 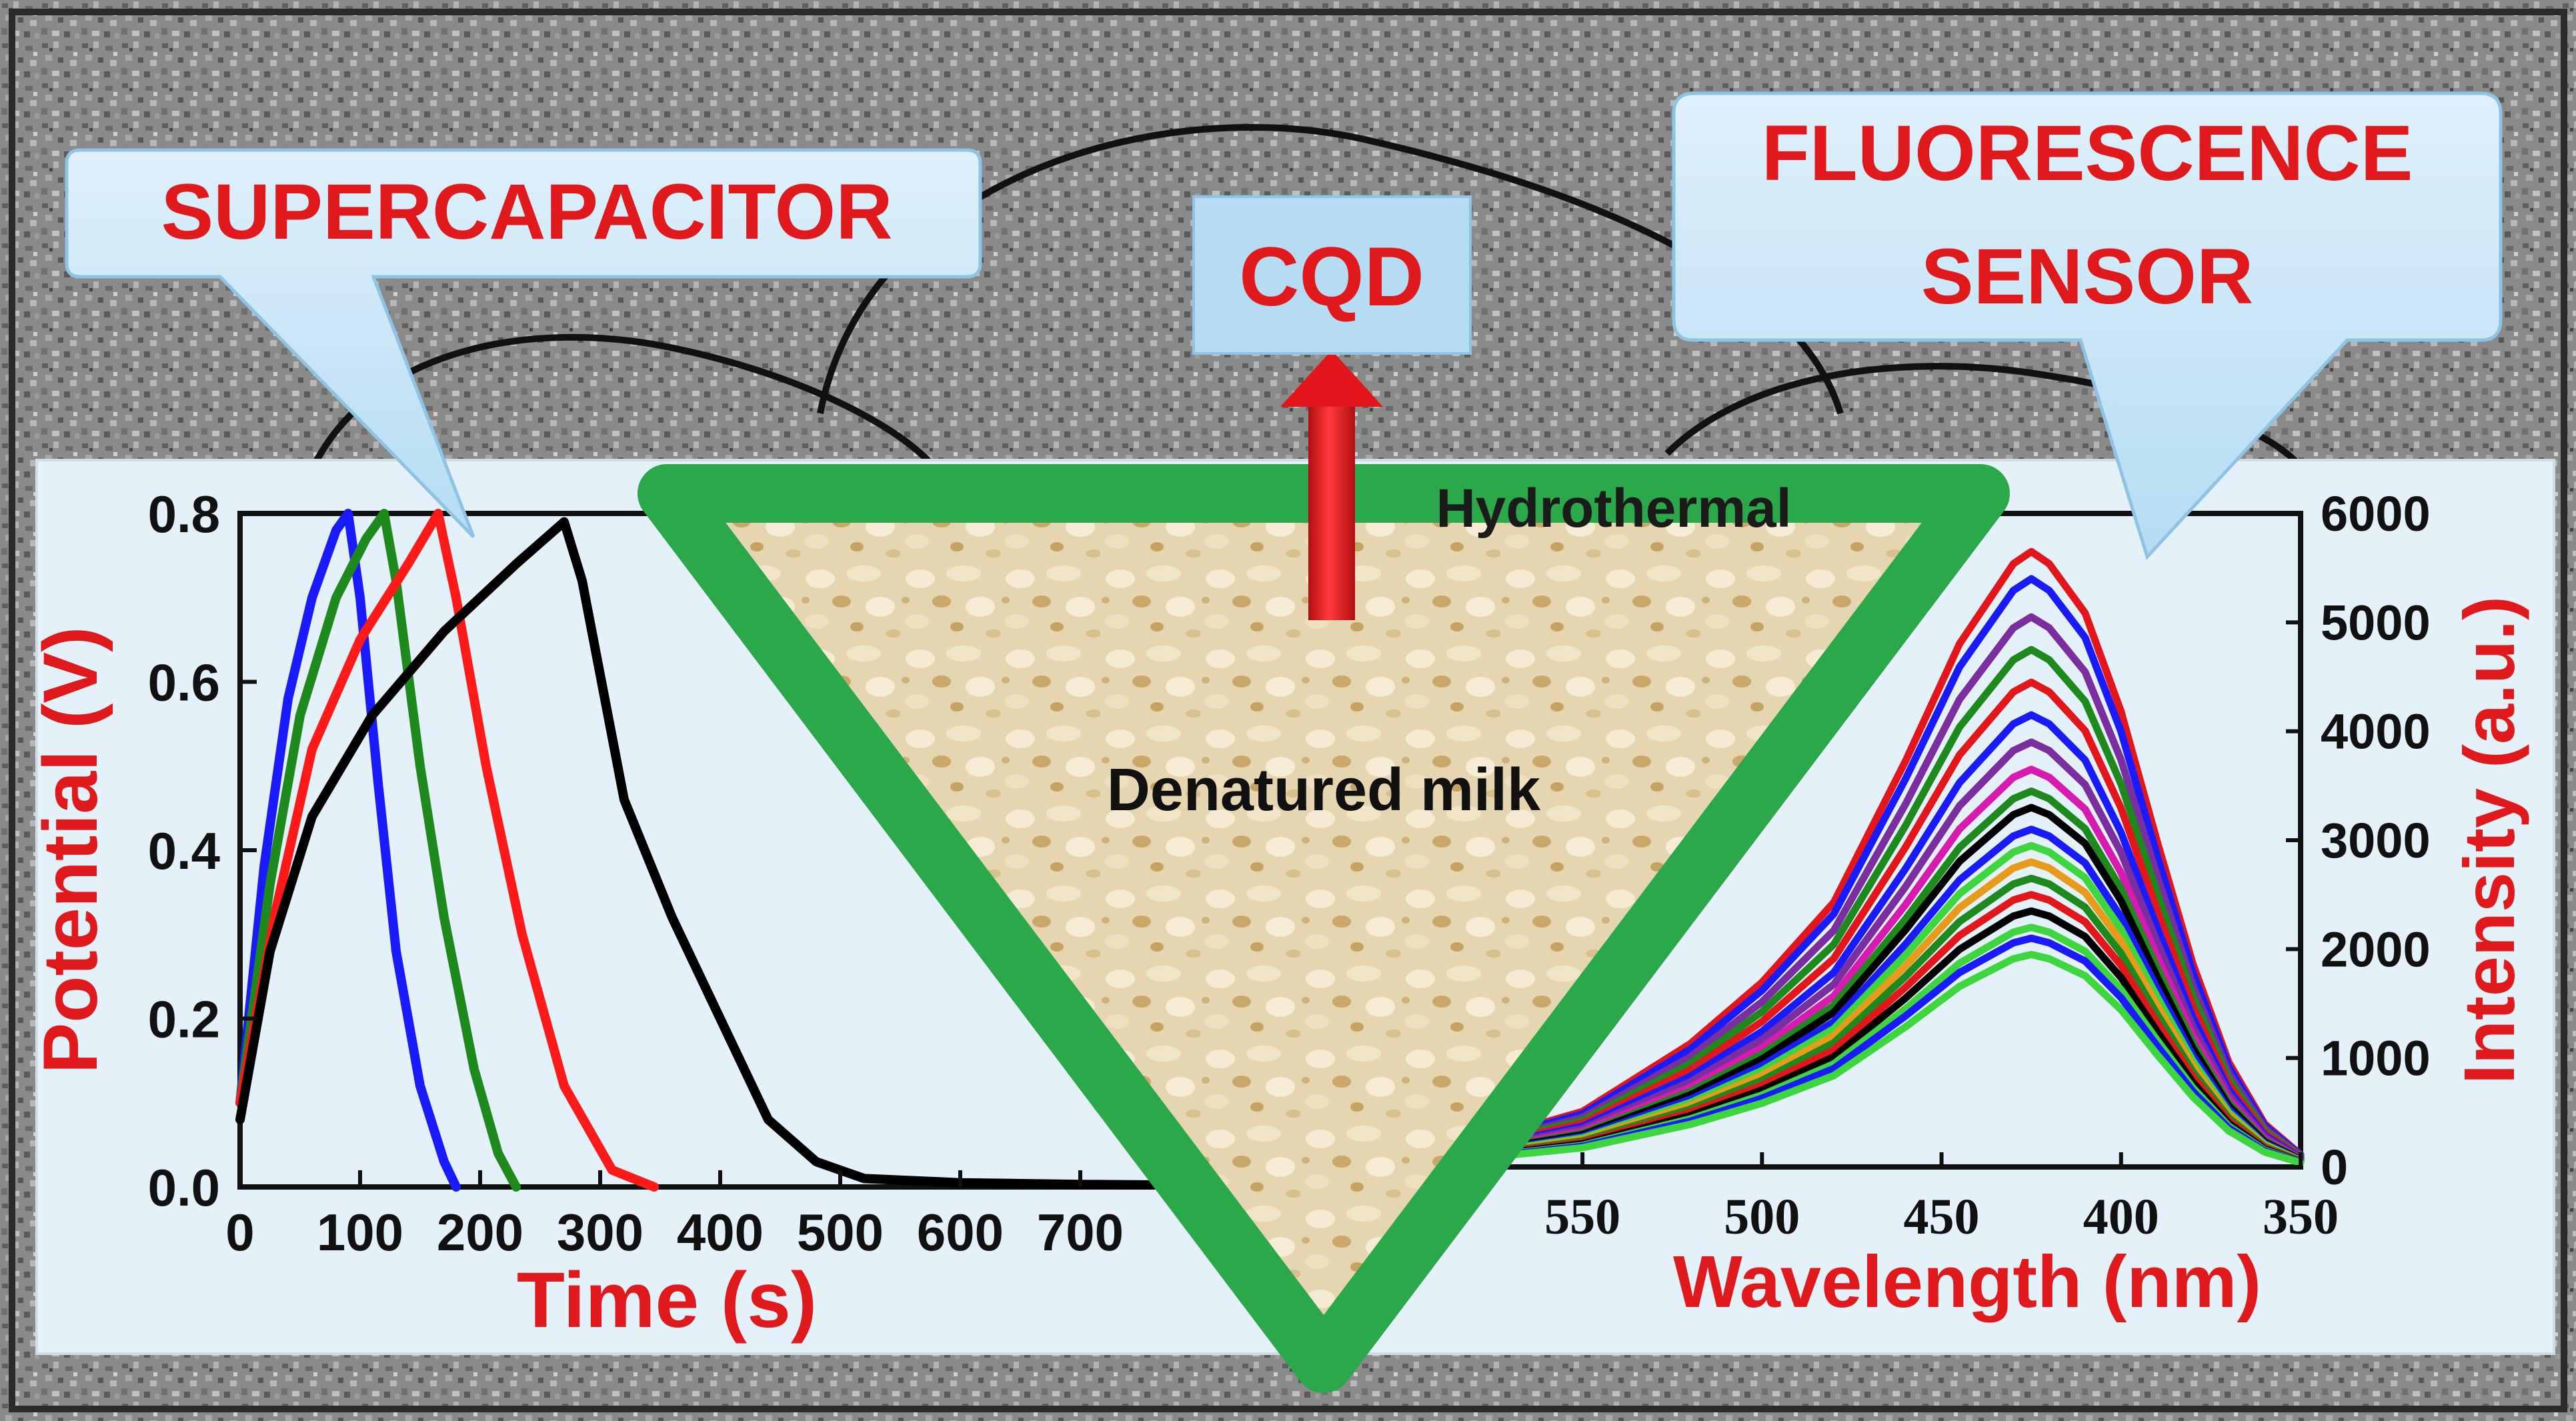 I want to click on fl-x-tick-label: 450, so click(x=1942, y=1217).